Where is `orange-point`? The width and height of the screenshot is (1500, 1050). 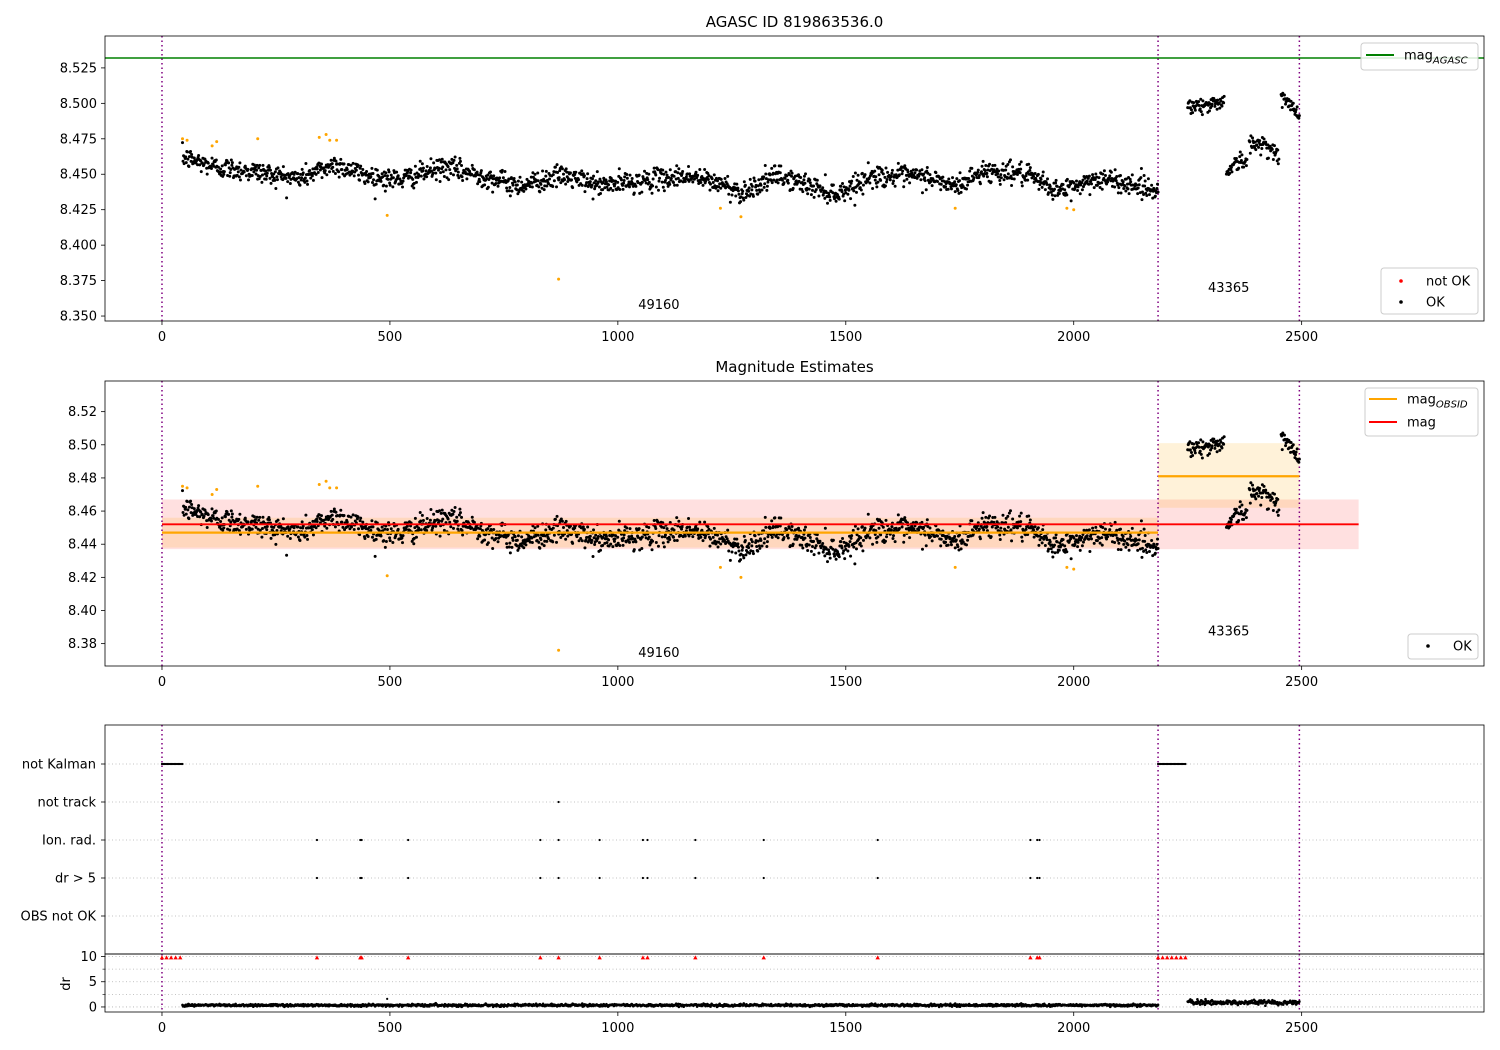 orange-point is located at coordinates (258, 486).